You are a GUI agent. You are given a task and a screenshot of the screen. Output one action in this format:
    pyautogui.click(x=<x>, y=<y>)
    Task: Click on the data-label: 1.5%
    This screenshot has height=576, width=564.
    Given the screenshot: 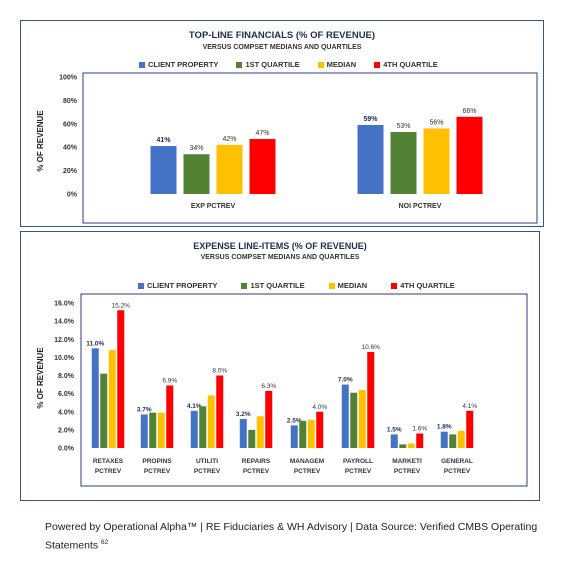 What is the action you would take?
    pyautogui.click(x=394, y=429)
    